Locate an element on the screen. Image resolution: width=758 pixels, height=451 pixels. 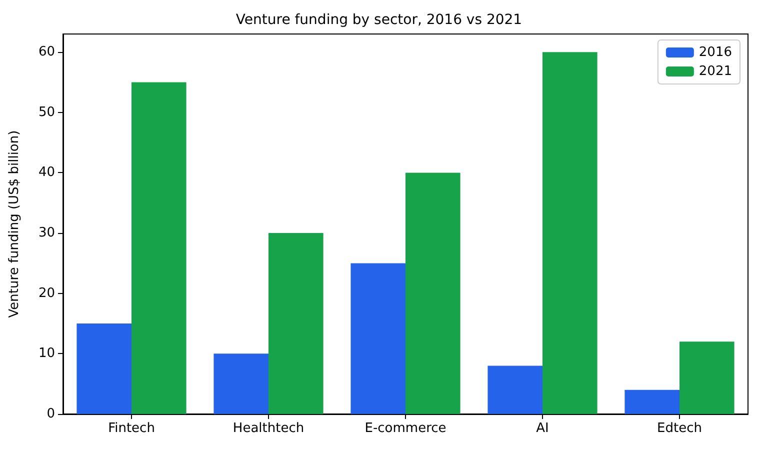
chart-title: Venture funding by sector, 2016 vs 2021 is located at coordinates (379, 20).